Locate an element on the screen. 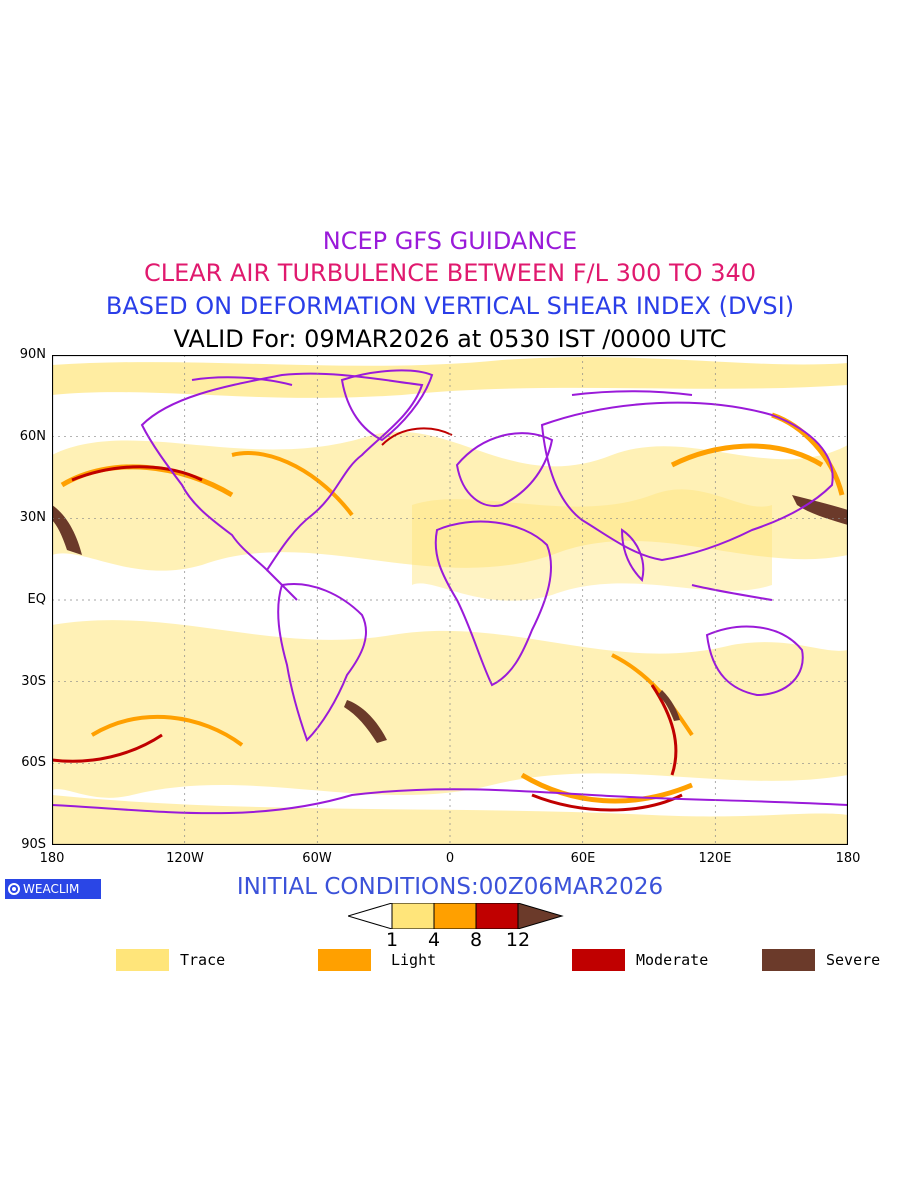 Image resolution: width=900 pixels, height=1200 pixels. colorbar is located at coordinates (456, 916).